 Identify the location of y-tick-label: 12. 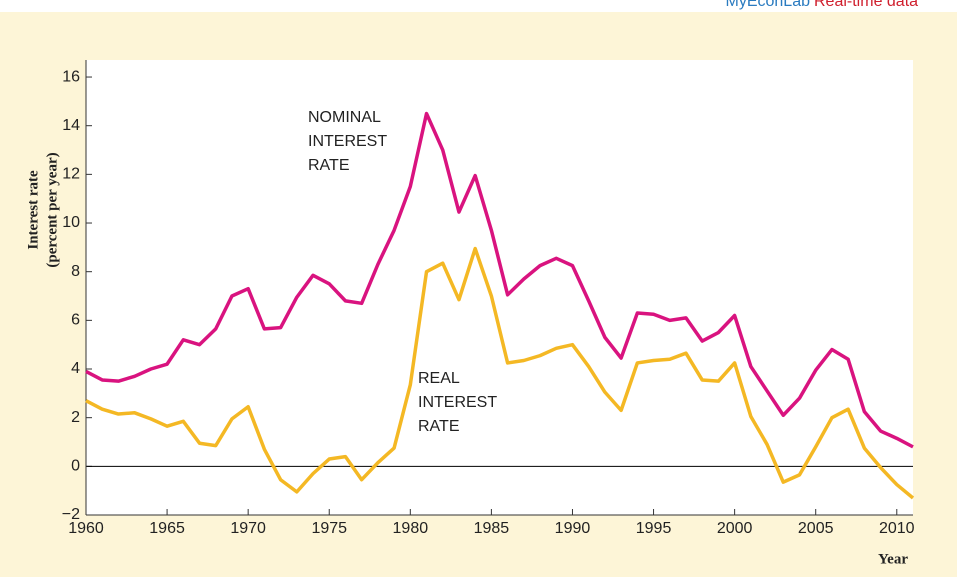
(71, 174).